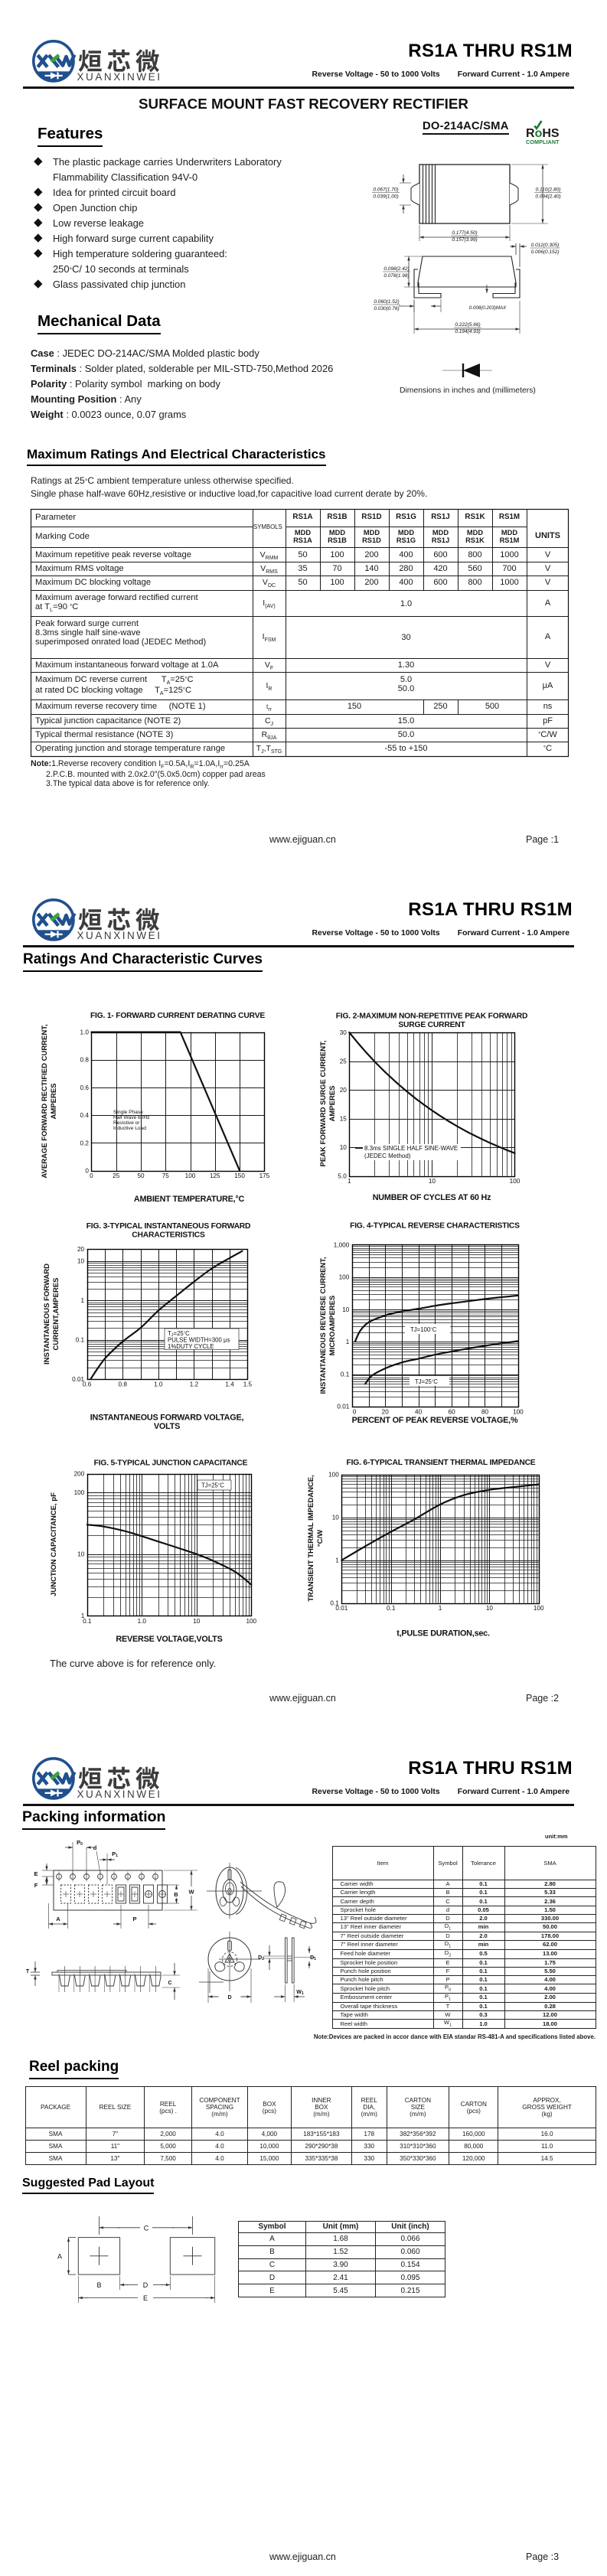  Describe the element at coordinates (141, 1175) in the screenshot. I see `svg-text: 50` at that location.